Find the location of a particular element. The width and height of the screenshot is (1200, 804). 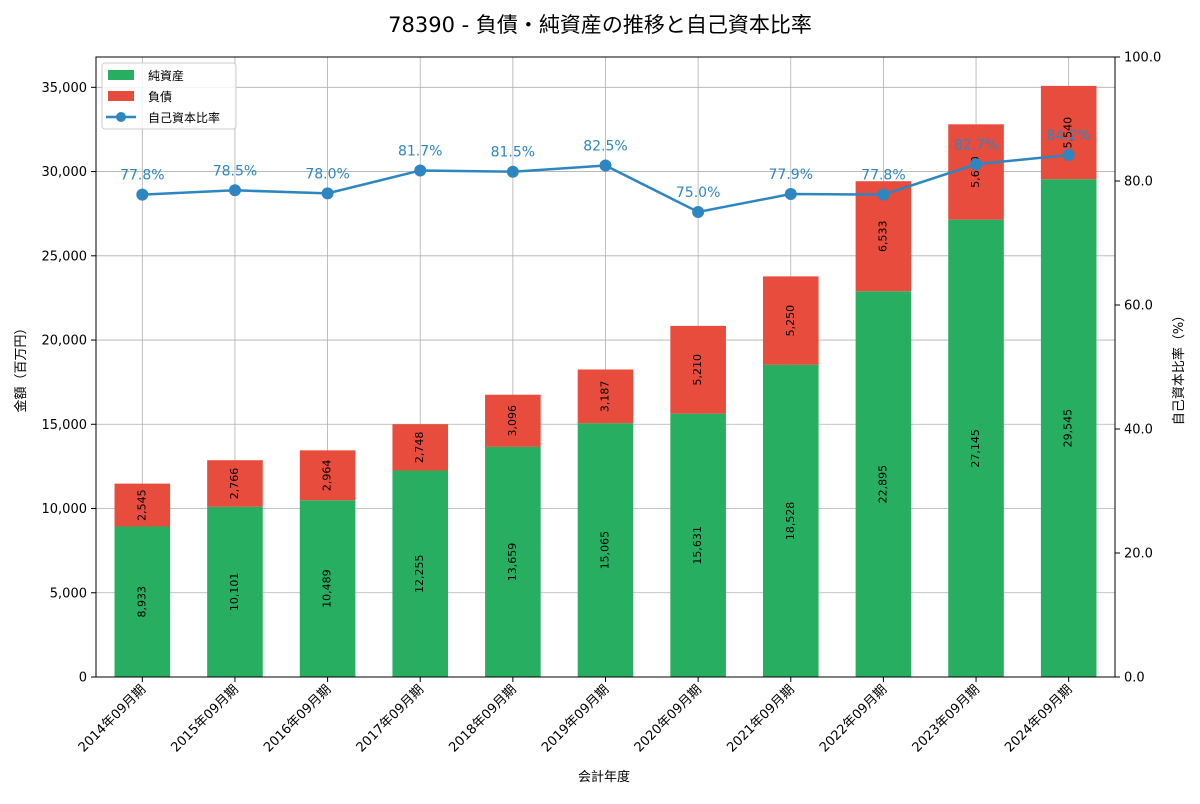

bar-label-net-assets: 15,631 is located at coordinates (697, 545).